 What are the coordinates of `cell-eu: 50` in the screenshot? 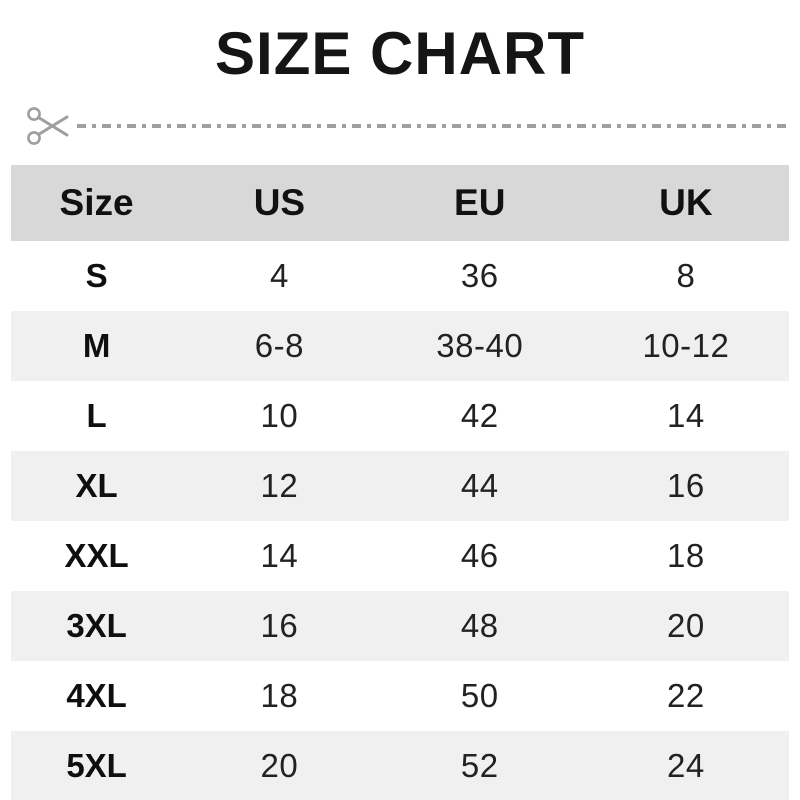 It's located at (479, 695).